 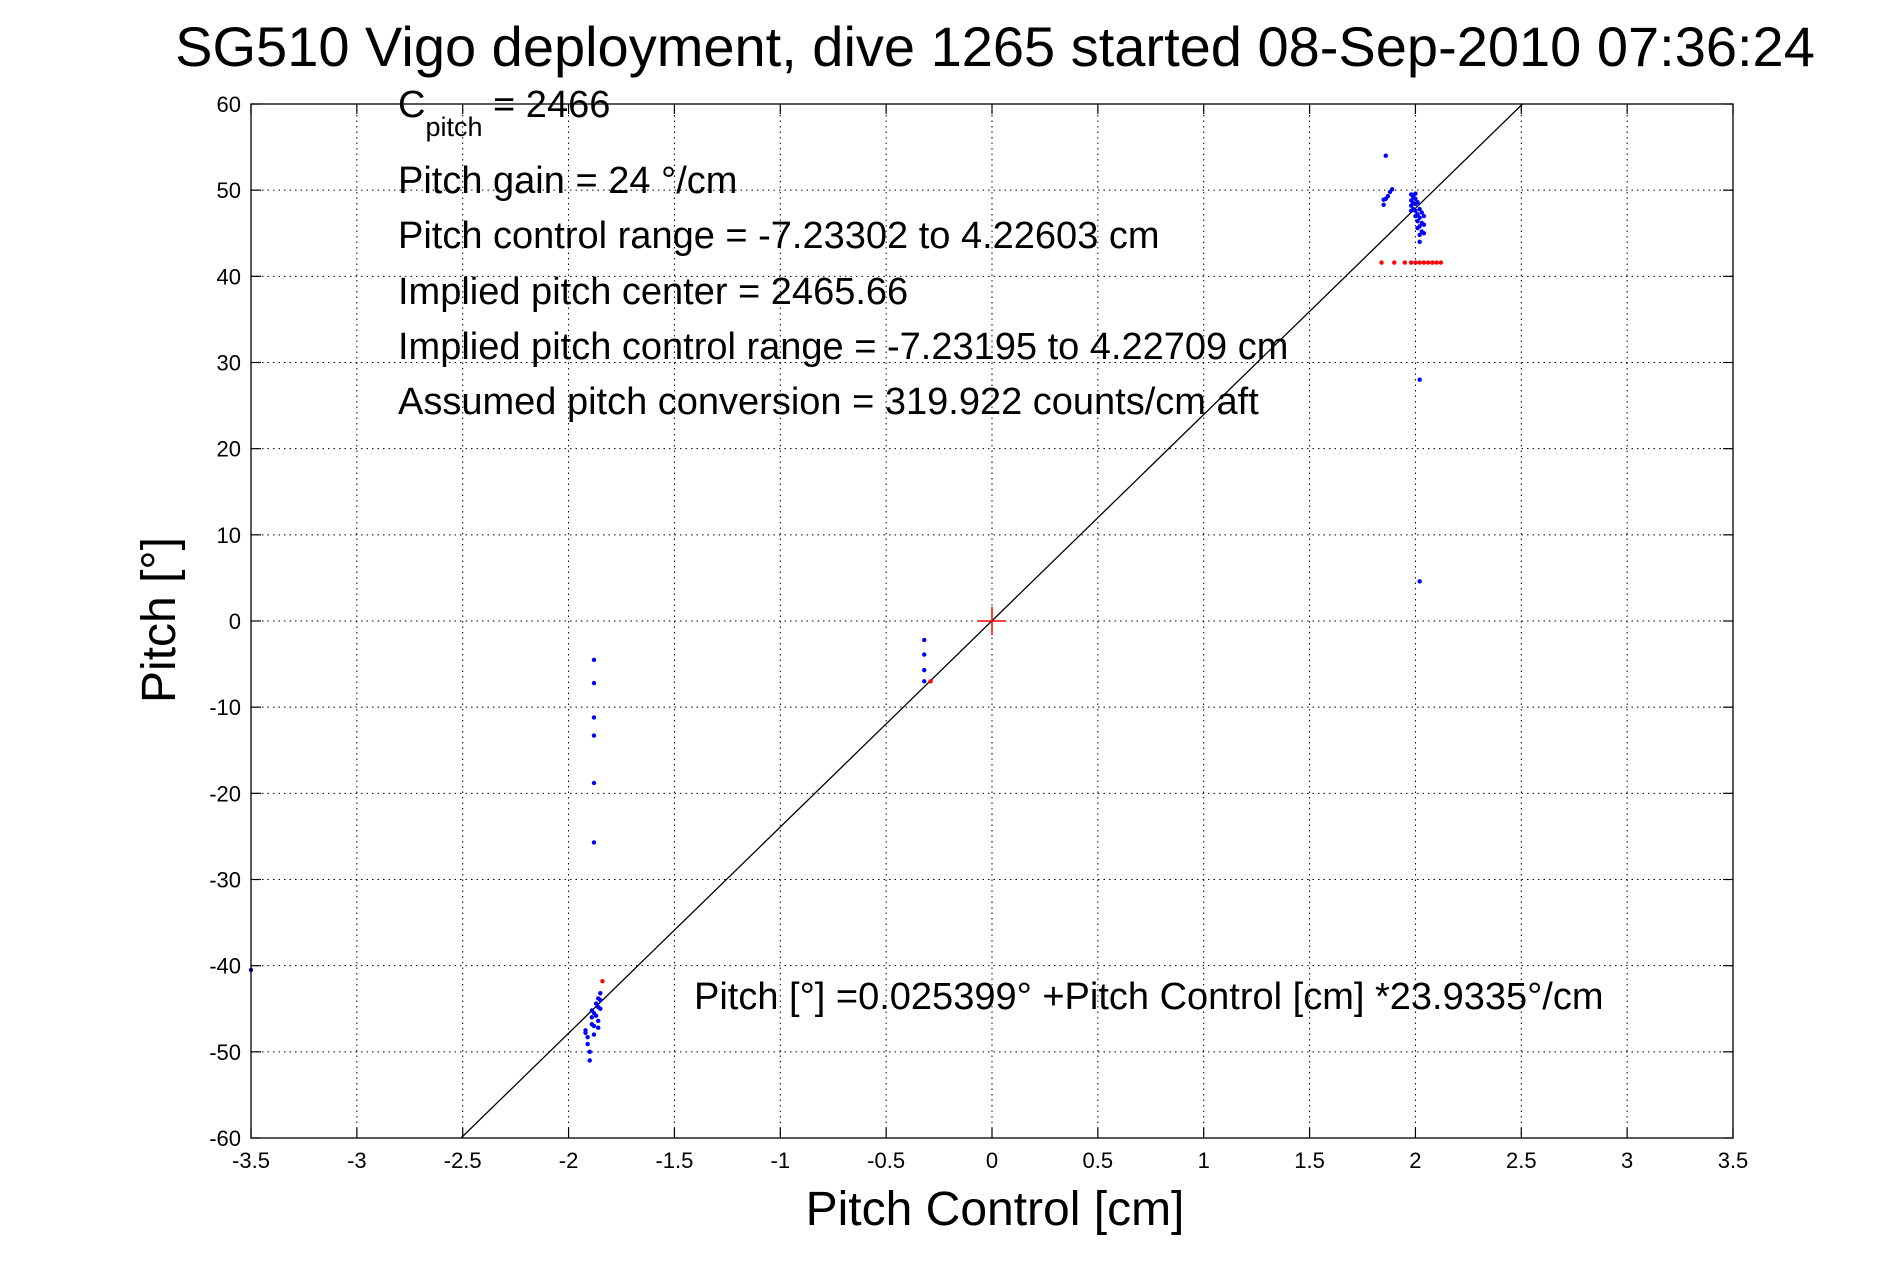 What do you see at coordinates (1098, 1160) in the screenshot?
I see `x-tick-label: 0.5` at bounding box center [1098, 1160].